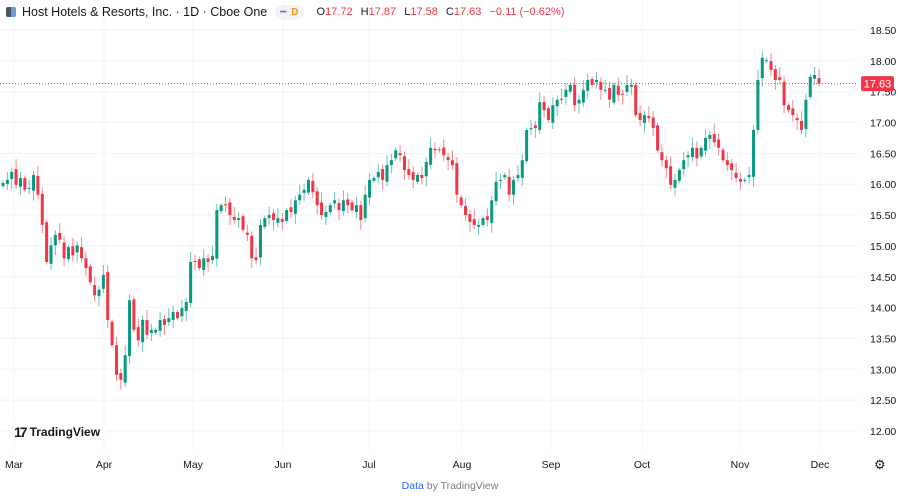  What do you see at coordinates (527, 12) in the screenshot?
I see `change-value: −0.11 (−0.62%)` at bounding box center [527, 12].